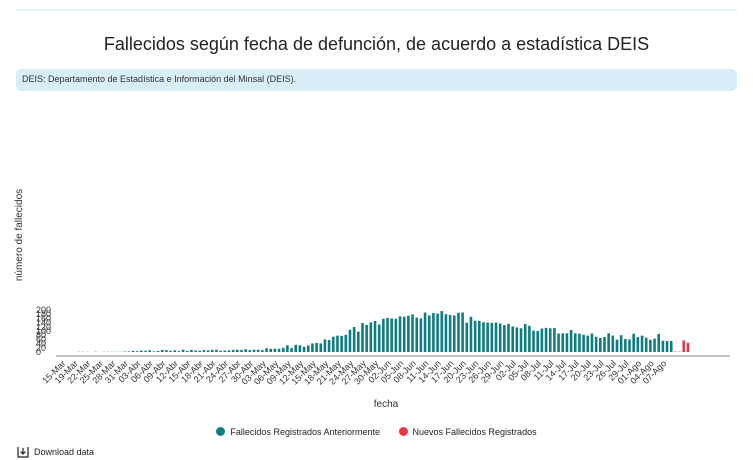 This screenshot has width=753, height=460. Describe the element at coordinates (298, 432) in the screenshot. I see `legend-item-previous: Fallecidos Registrados Anteriormente` at that location.